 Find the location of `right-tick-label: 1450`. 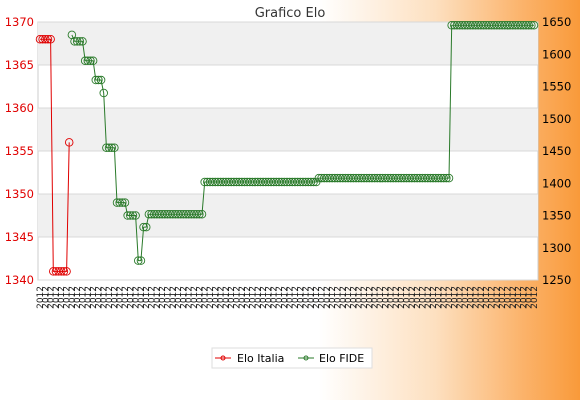

right-tick-label: 1450 is located at coordinates (556, 151).